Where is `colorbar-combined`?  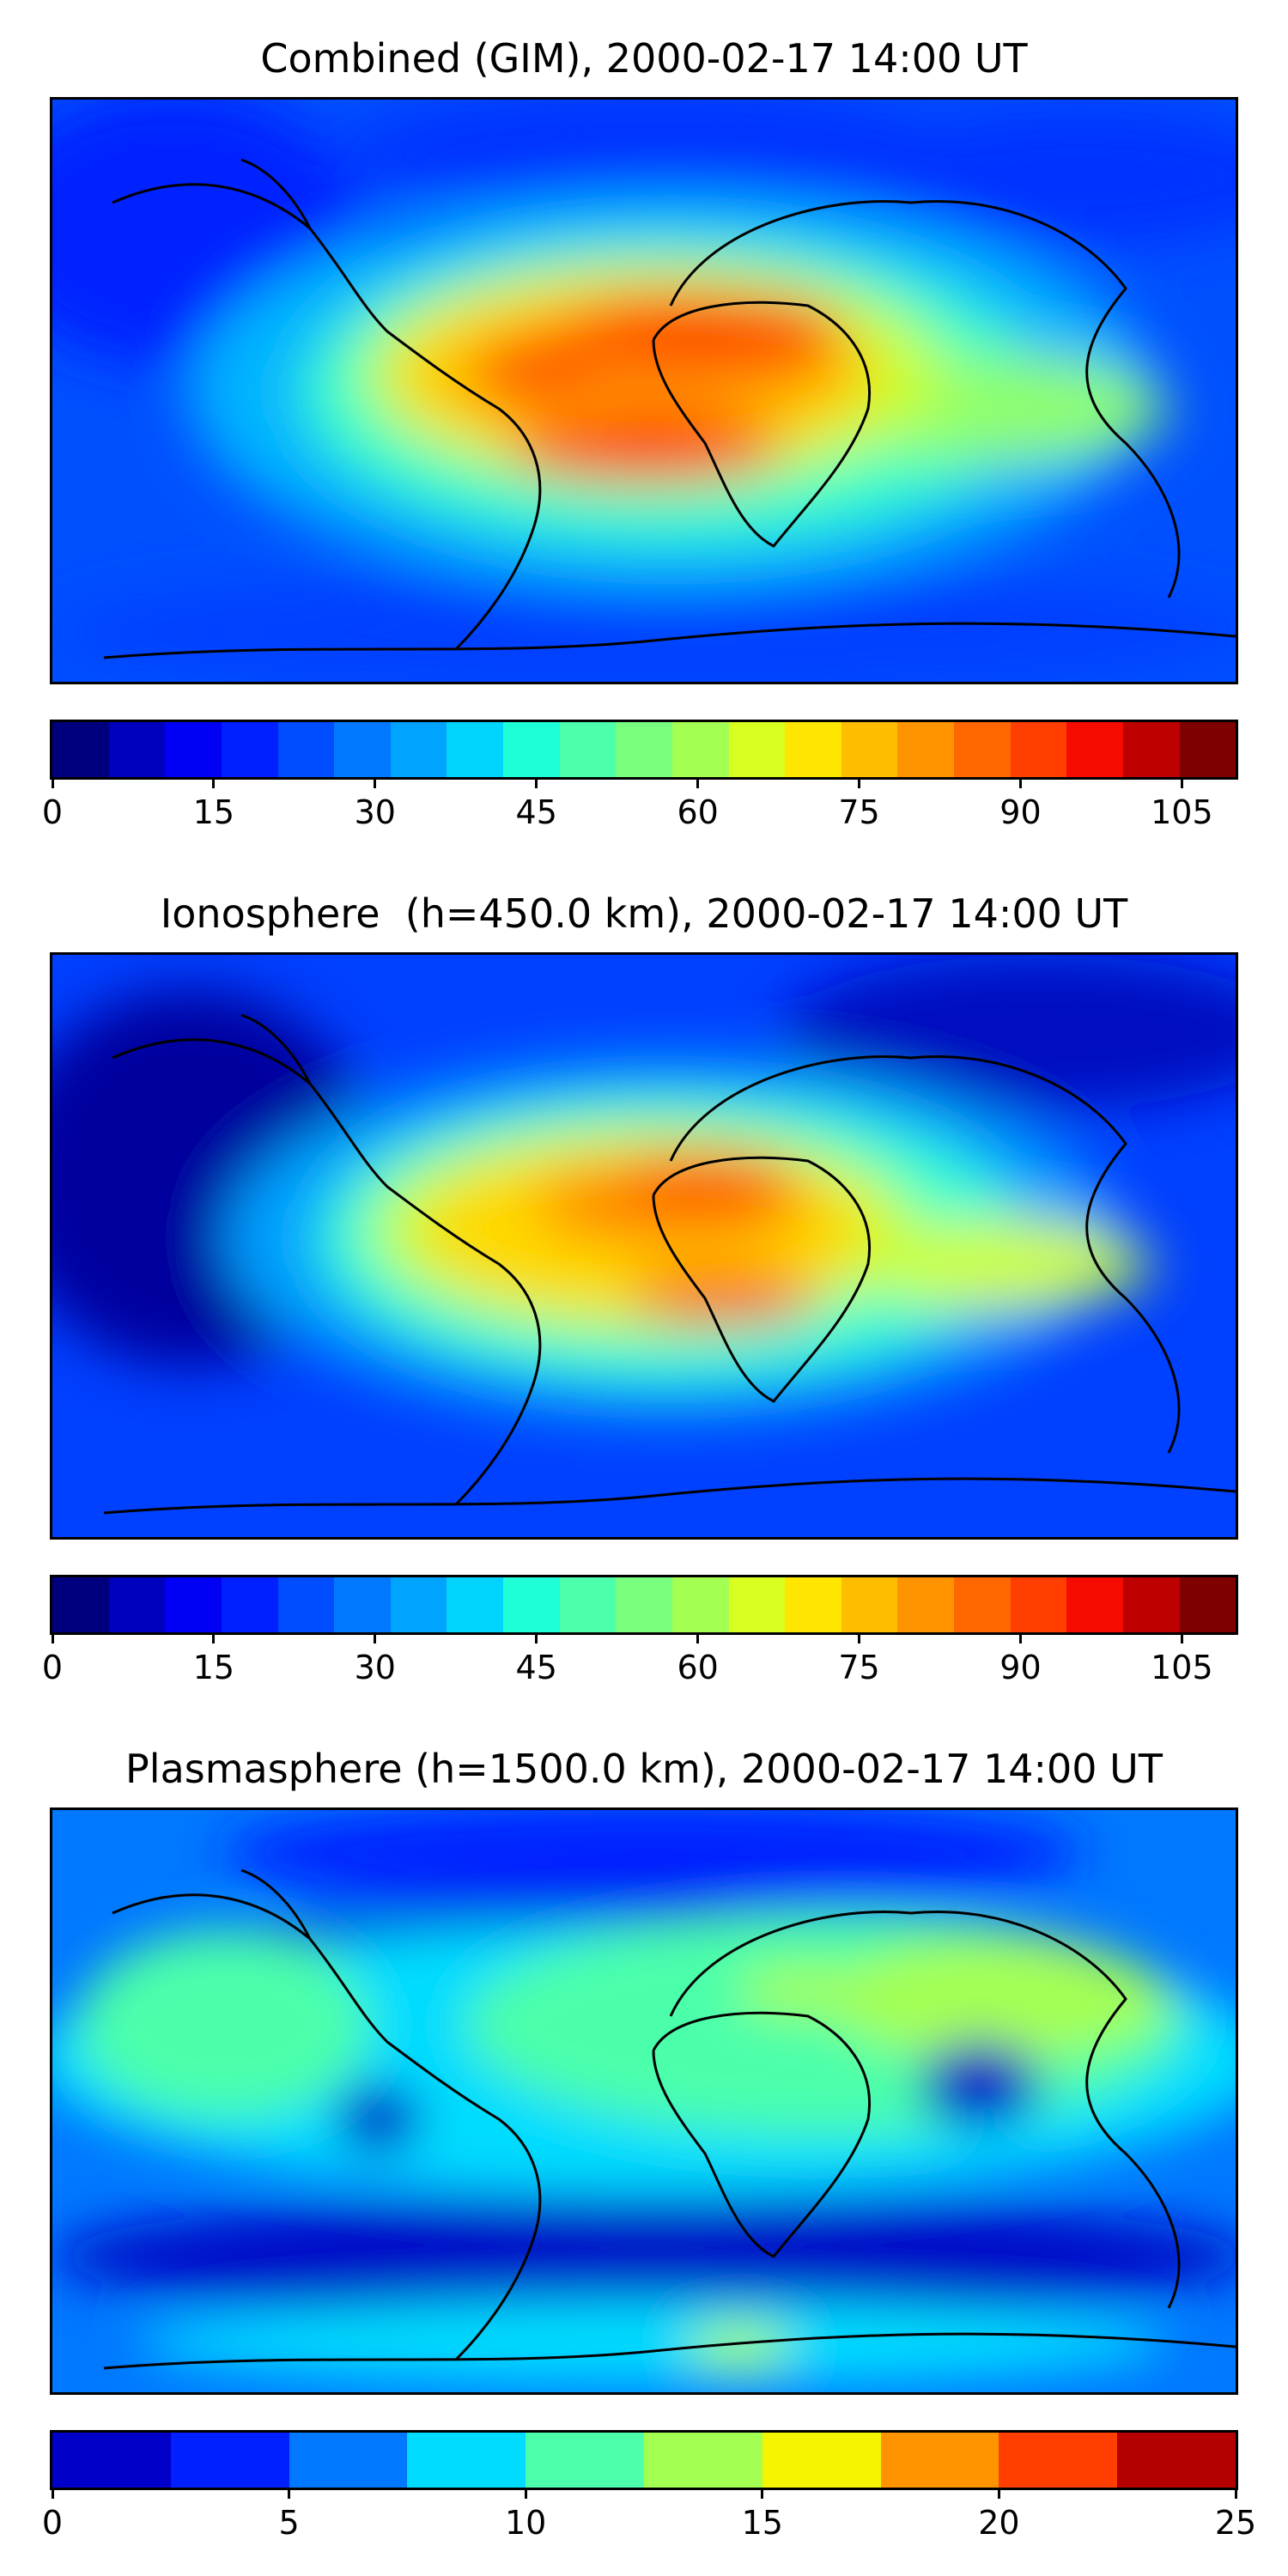 colorbar-combined is located at coordinates (644, 750).